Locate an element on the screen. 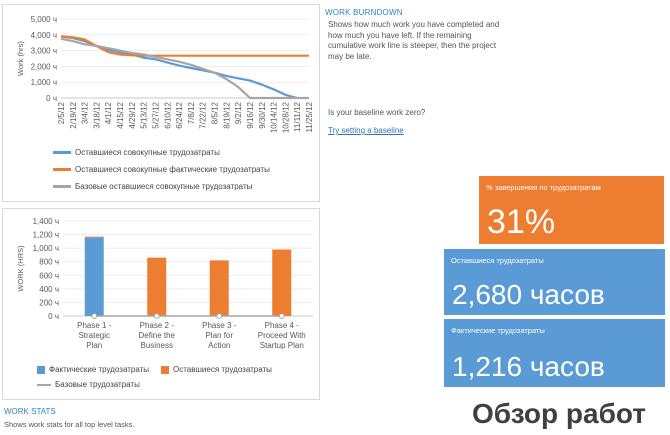  x-tick-label: 3/4/12 is located at coordinates (85, 112).